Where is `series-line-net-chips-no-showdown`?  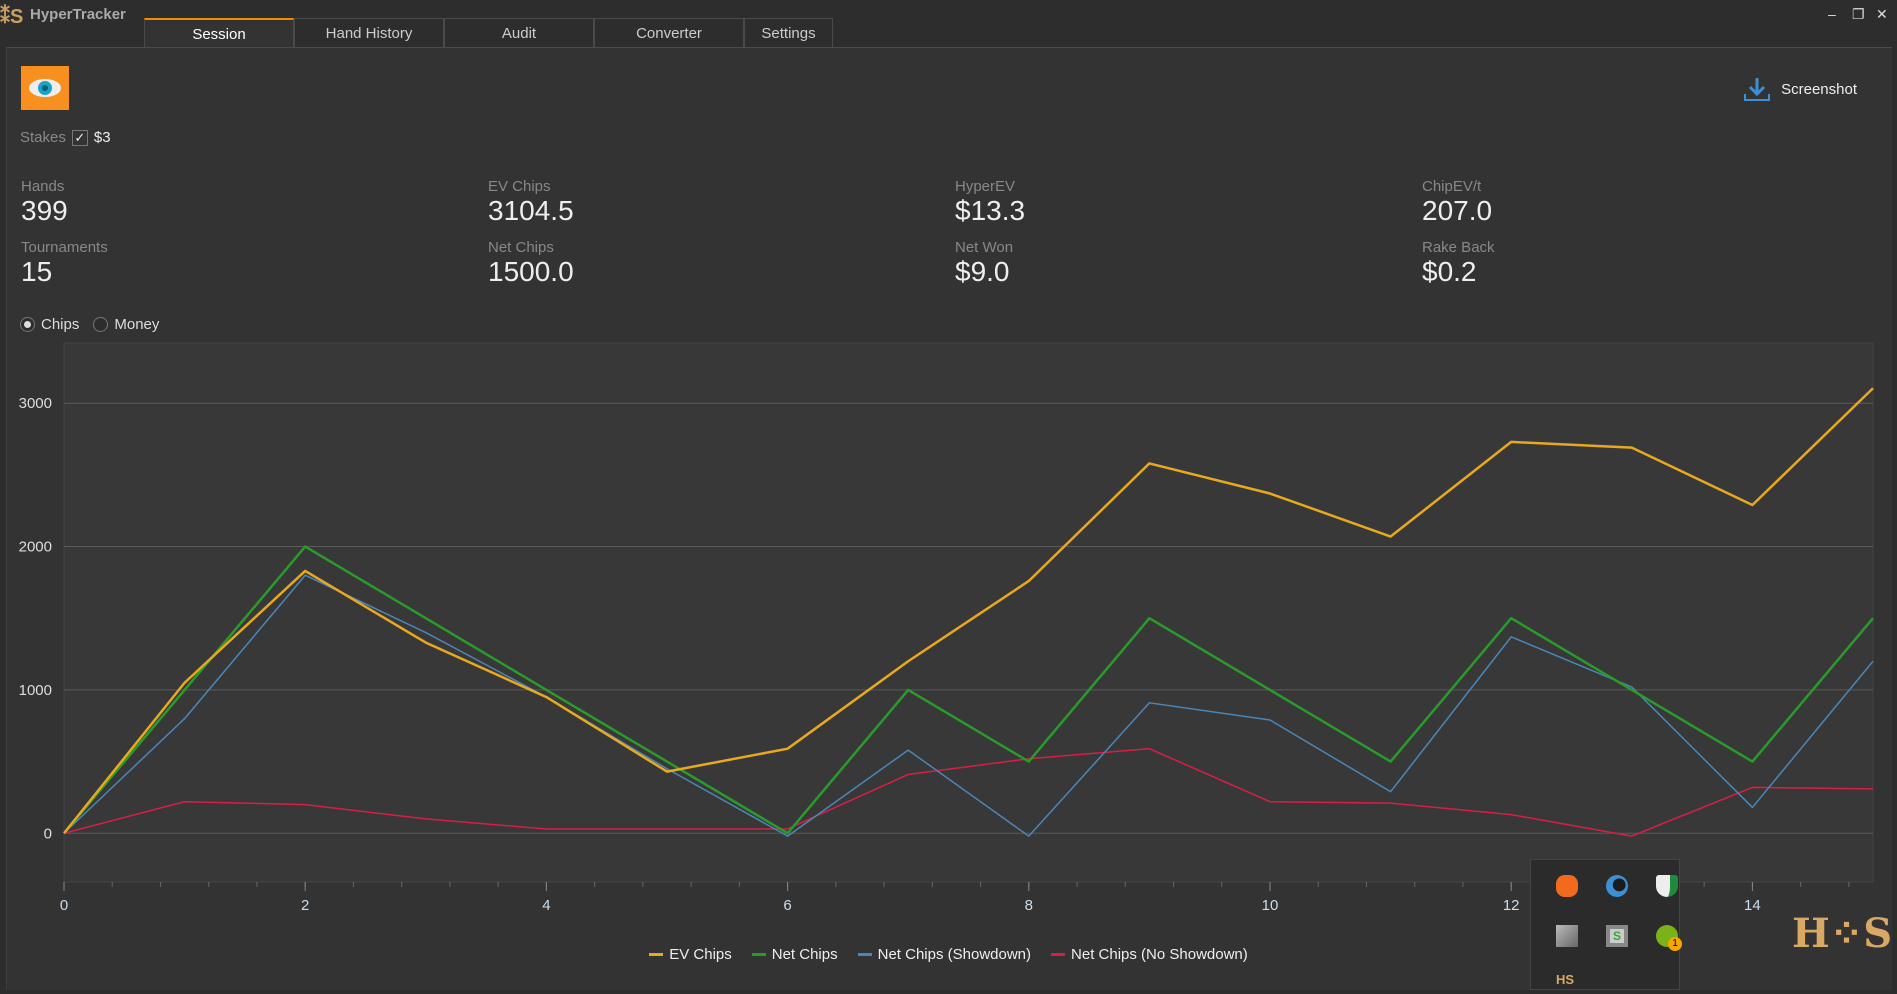
series-line-net-chips-no-showdown is located at coordinates (968, 792).